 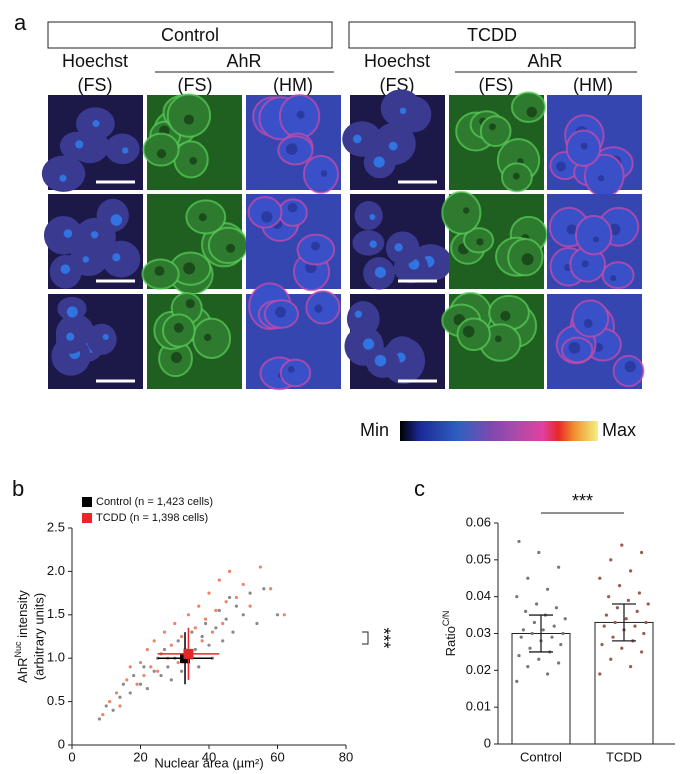 What do you see at coordinates (541, 633) in the screenshot?
I see `error-bar` at bounding box center [541, 633].